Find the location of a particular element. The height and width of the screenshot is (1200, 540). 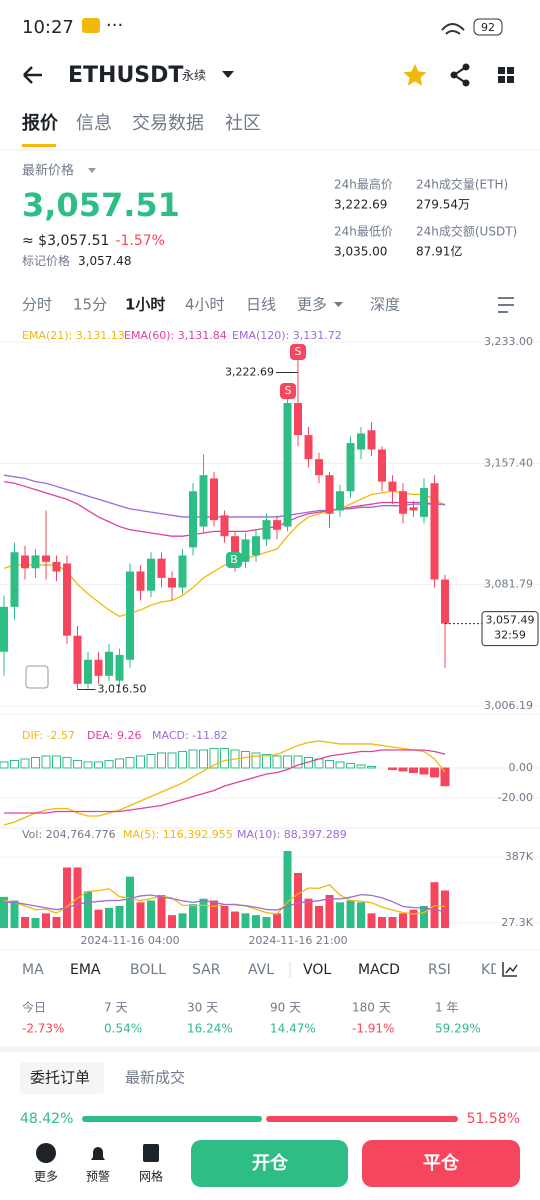

marker-label: B is located at coordinates (234, 559).